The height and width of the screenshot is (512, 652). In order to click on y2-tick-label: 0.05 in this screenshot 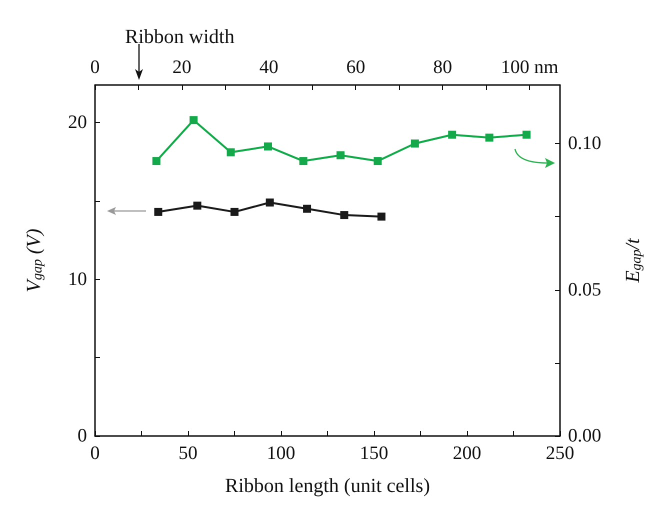, I will do `click(585, 289)`.